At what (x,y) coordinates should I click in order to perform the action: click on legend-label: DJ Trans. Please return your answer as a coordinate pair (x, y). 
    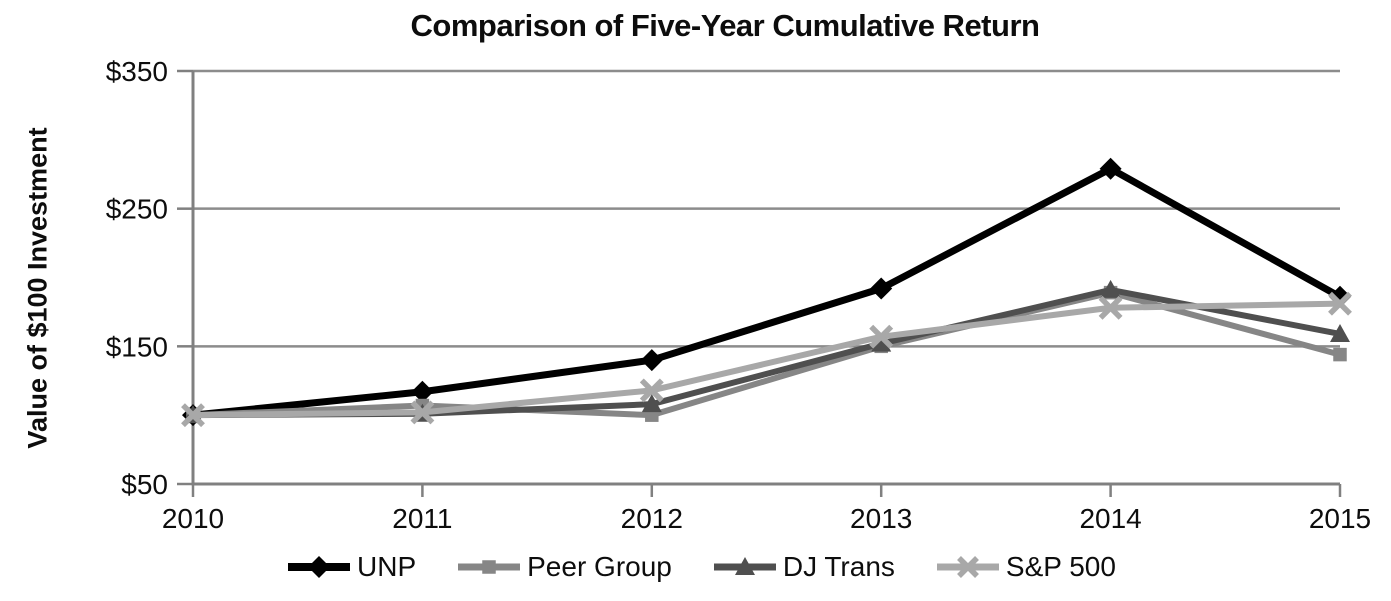
    Looking at the image, I should click on (838, 566).